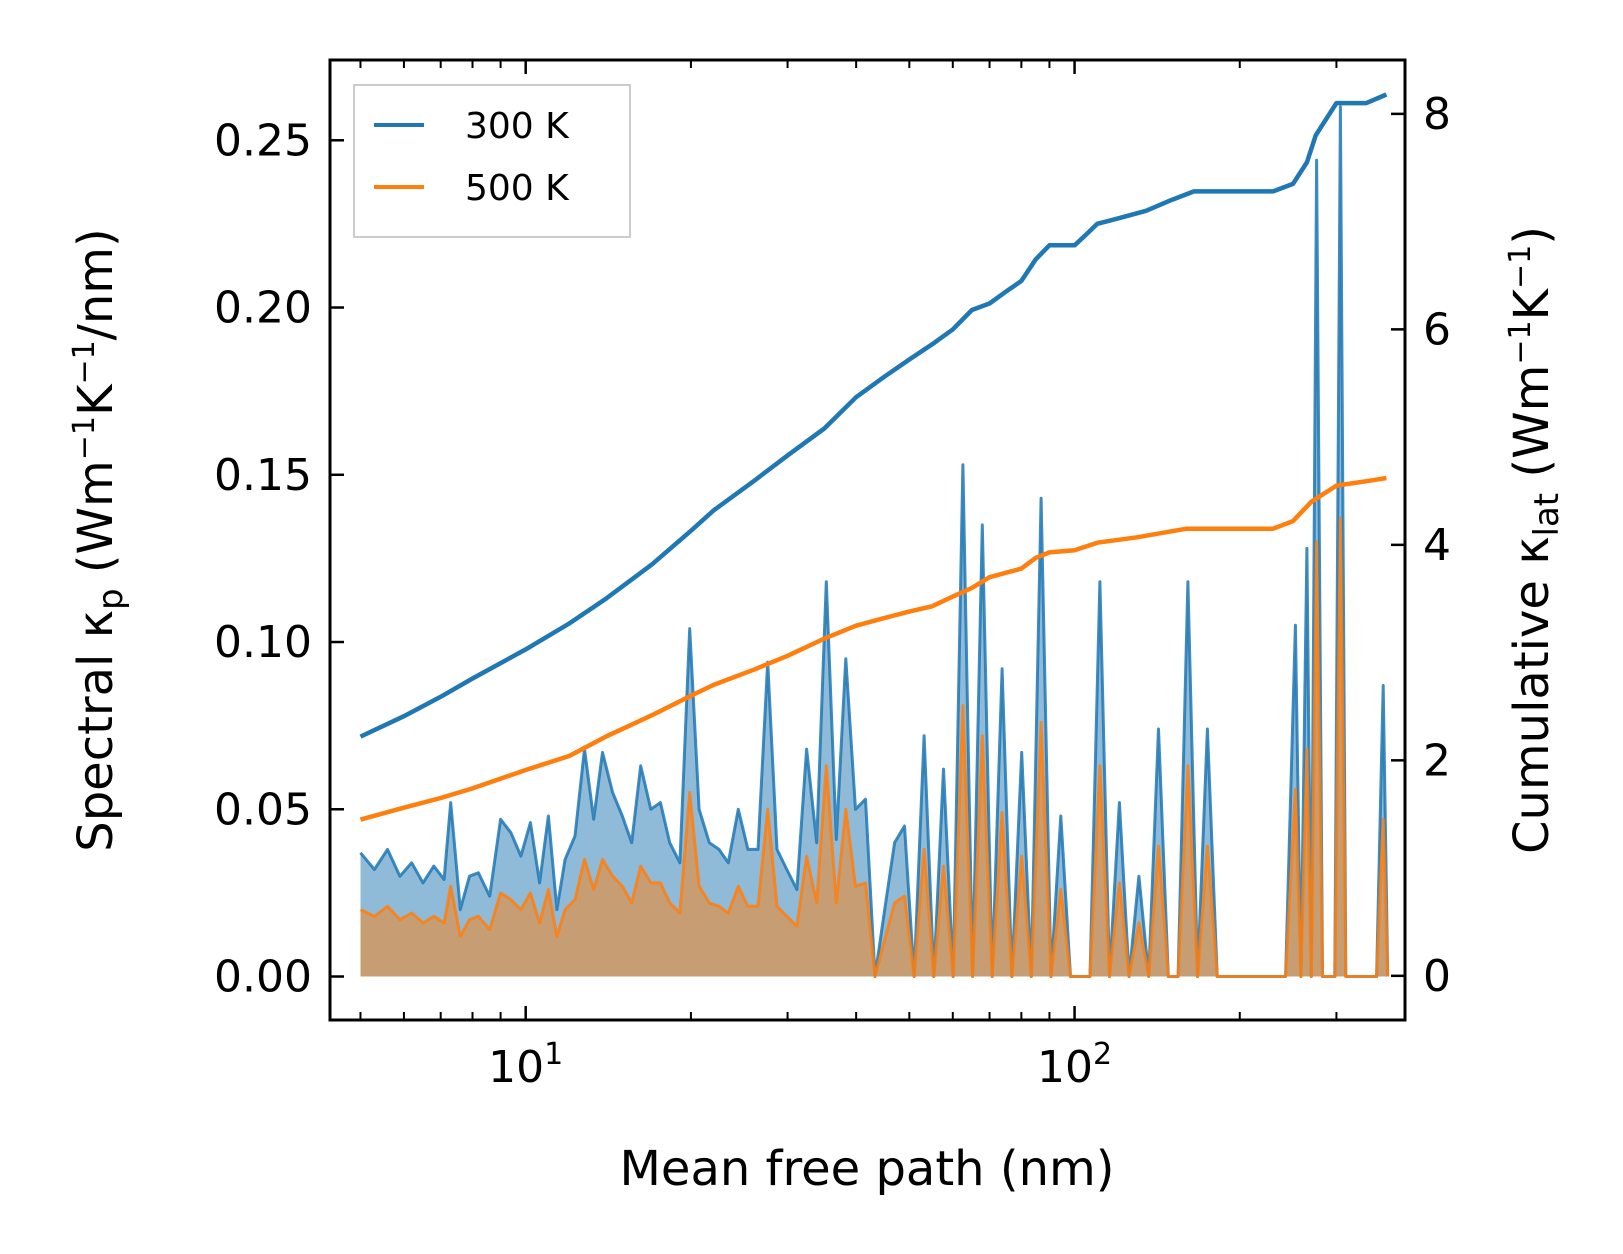  I want to click on legend-label-300k: 300 K, so click(517, 126).